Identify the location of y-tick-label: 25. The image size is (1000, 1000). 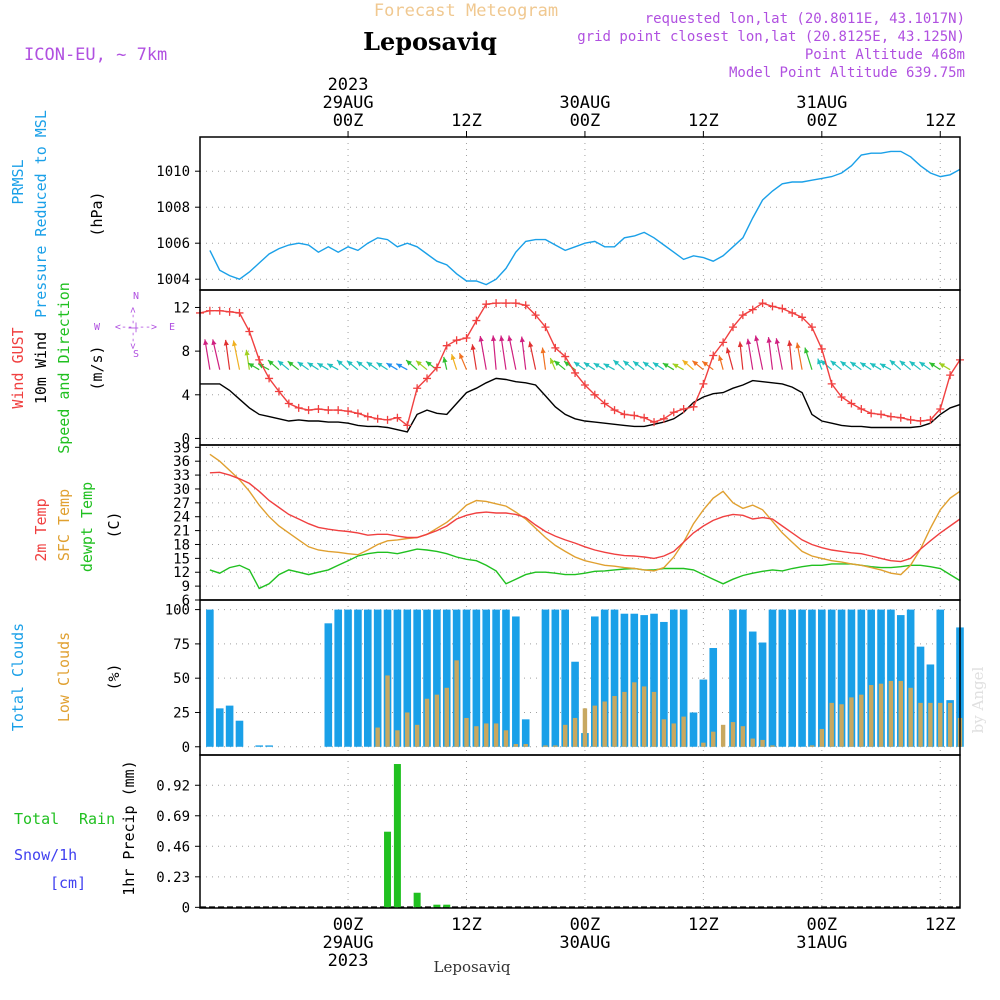
(181, 713).